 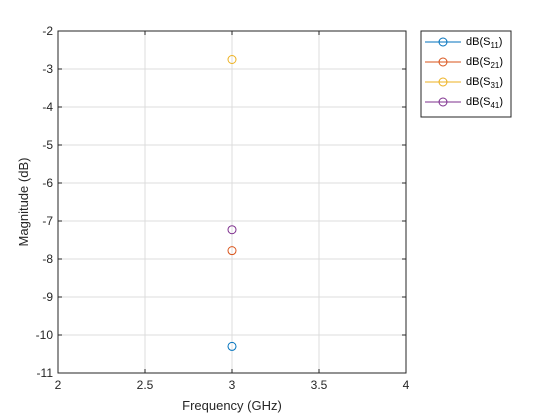 I want to click on data-markers, so click(x=232, y=203).